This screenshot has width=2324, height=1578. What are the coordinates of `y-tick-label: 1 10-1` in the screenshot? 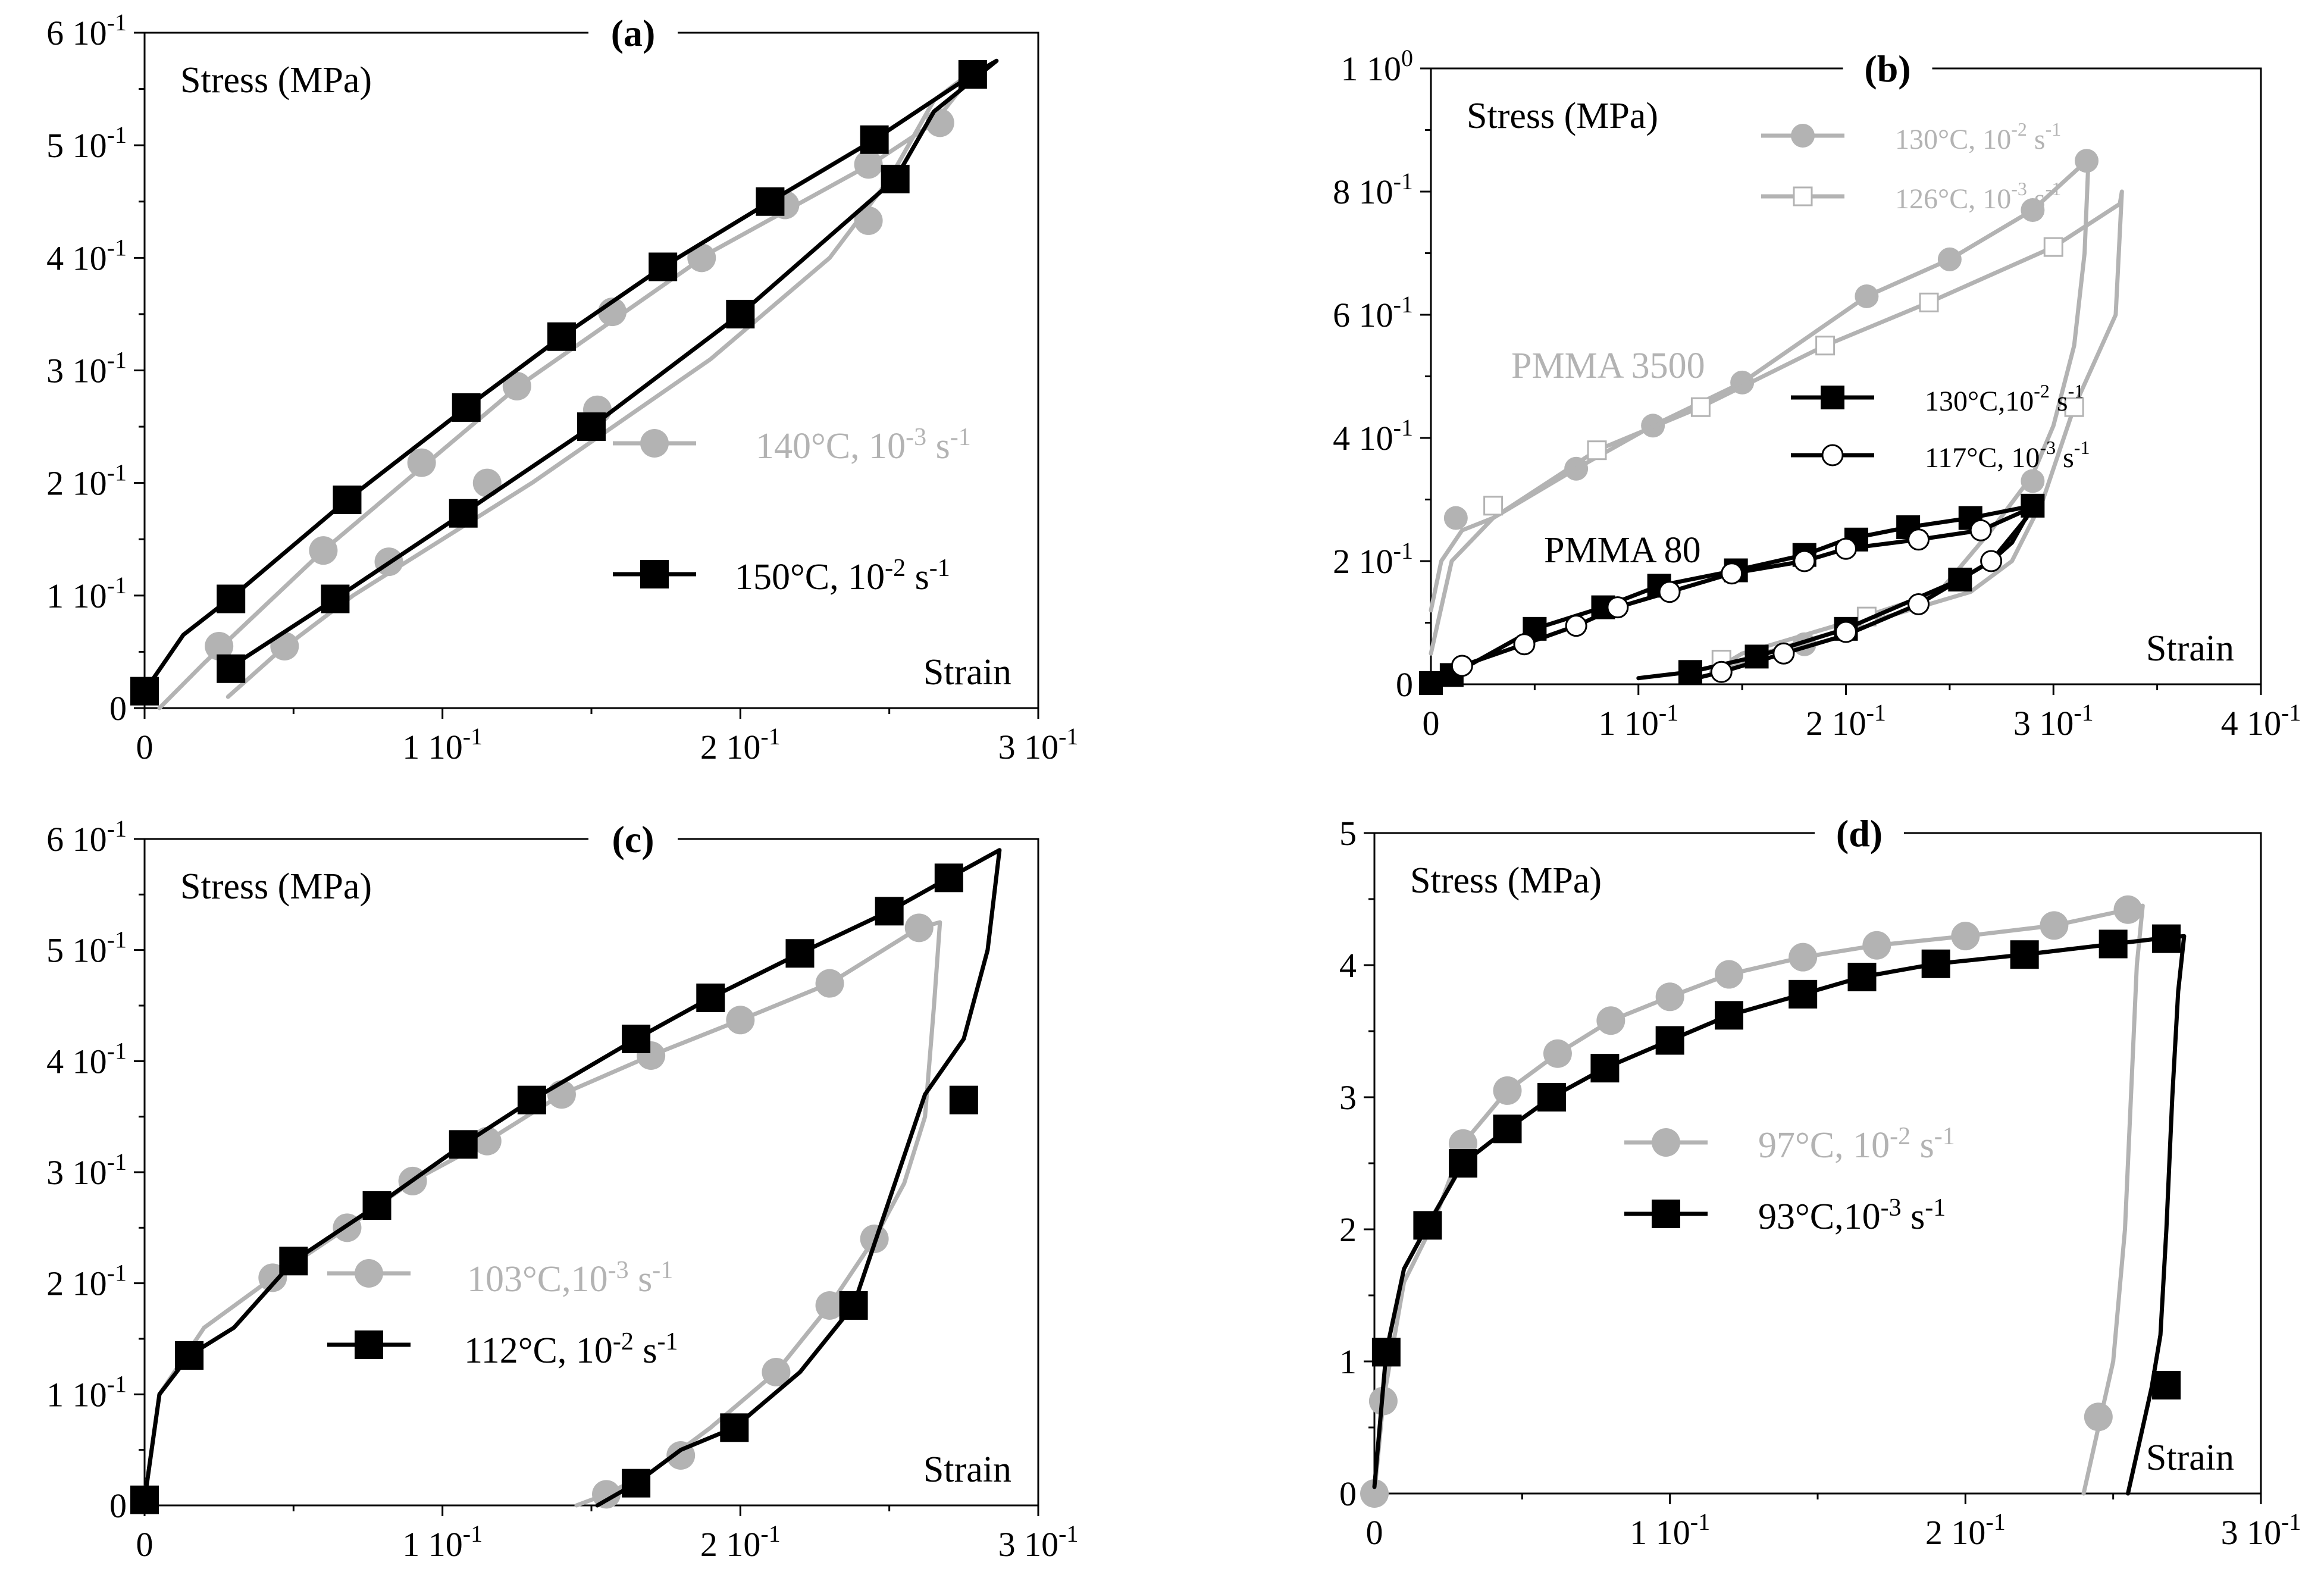 It's located at (86, 1392).